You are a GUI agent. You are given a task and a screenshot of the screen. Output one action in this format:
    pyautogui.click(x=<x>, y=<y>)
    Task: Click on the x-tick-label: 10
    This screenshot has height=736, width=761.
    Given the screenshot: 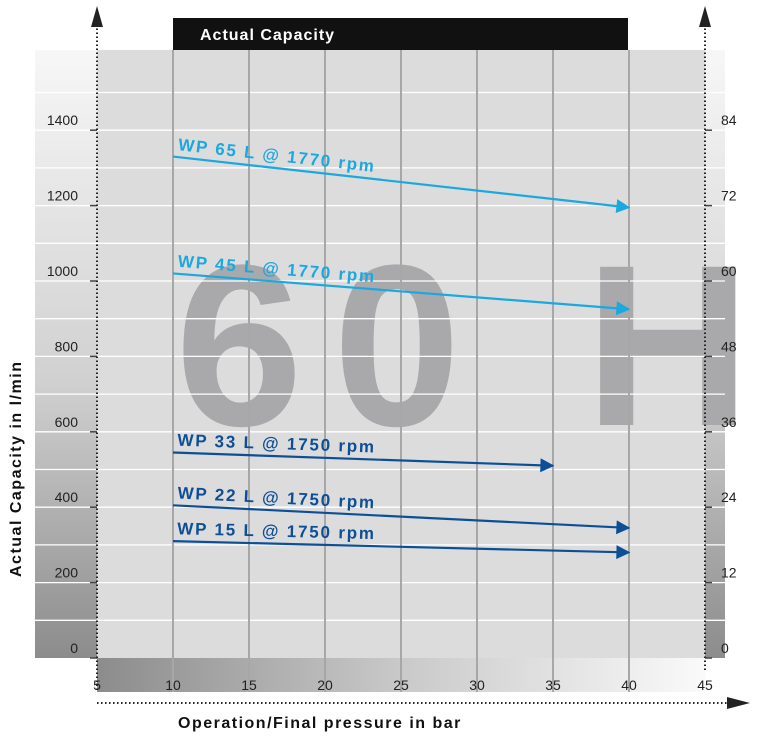 What is the action you would take?
    pyautogui.click(x=173, y=685)
    